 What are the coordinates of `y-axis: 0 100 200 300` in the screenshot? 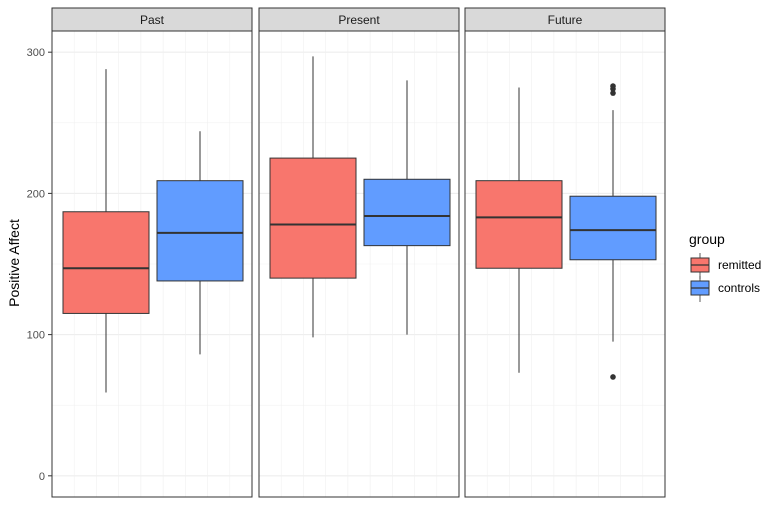 It's located at (39, 265).